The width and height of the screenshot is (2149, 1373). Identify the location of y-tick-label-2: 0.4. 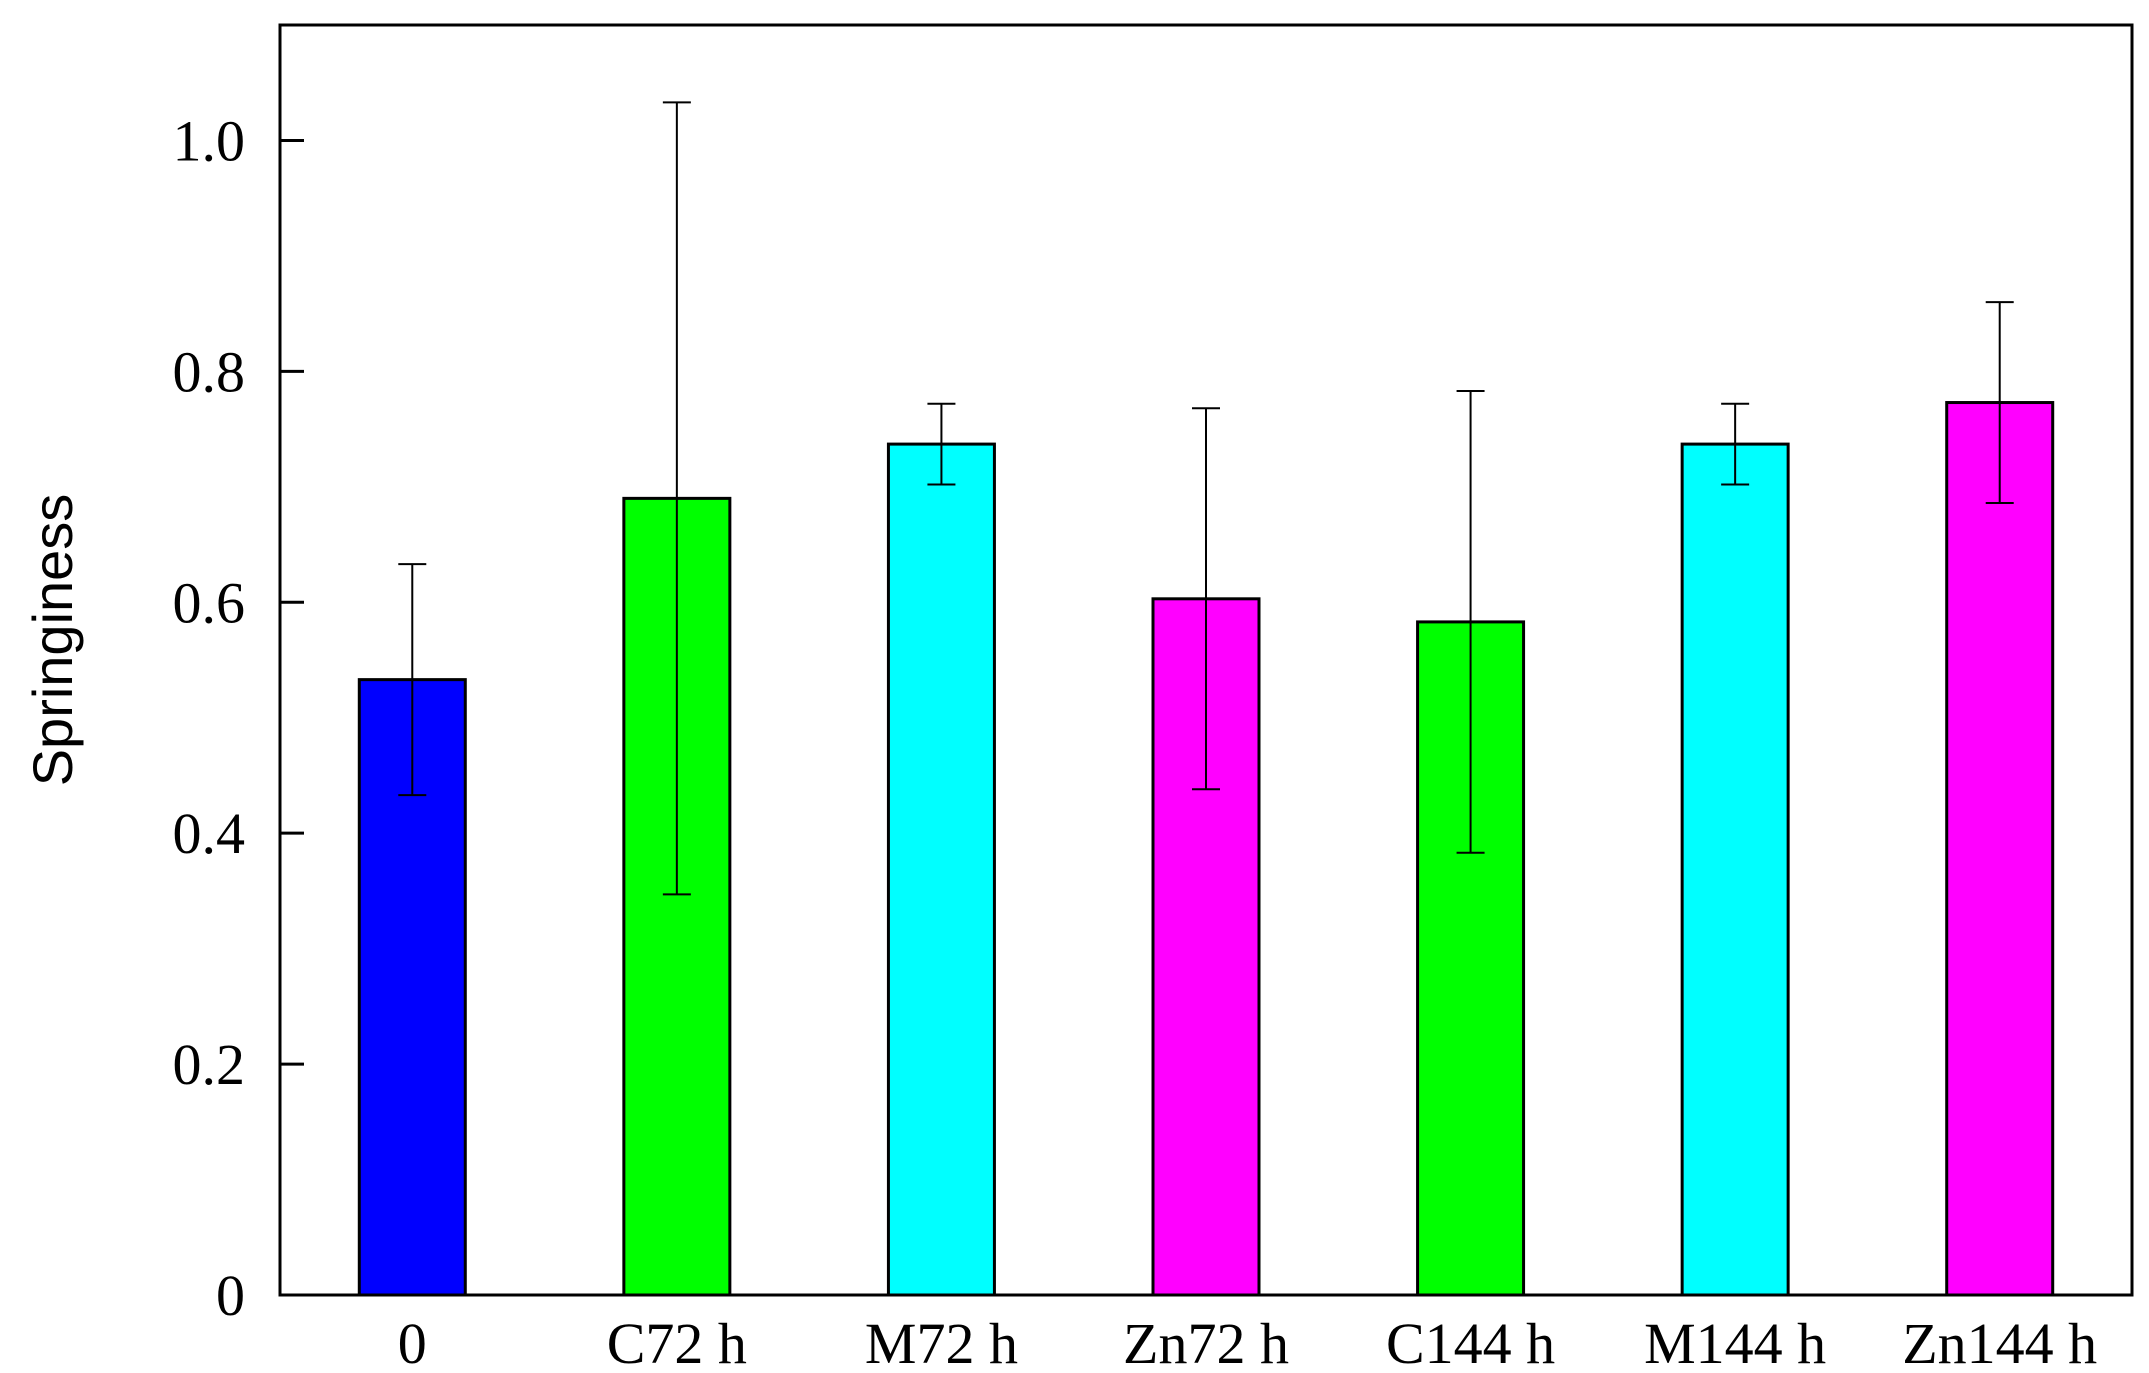
(209, 833).